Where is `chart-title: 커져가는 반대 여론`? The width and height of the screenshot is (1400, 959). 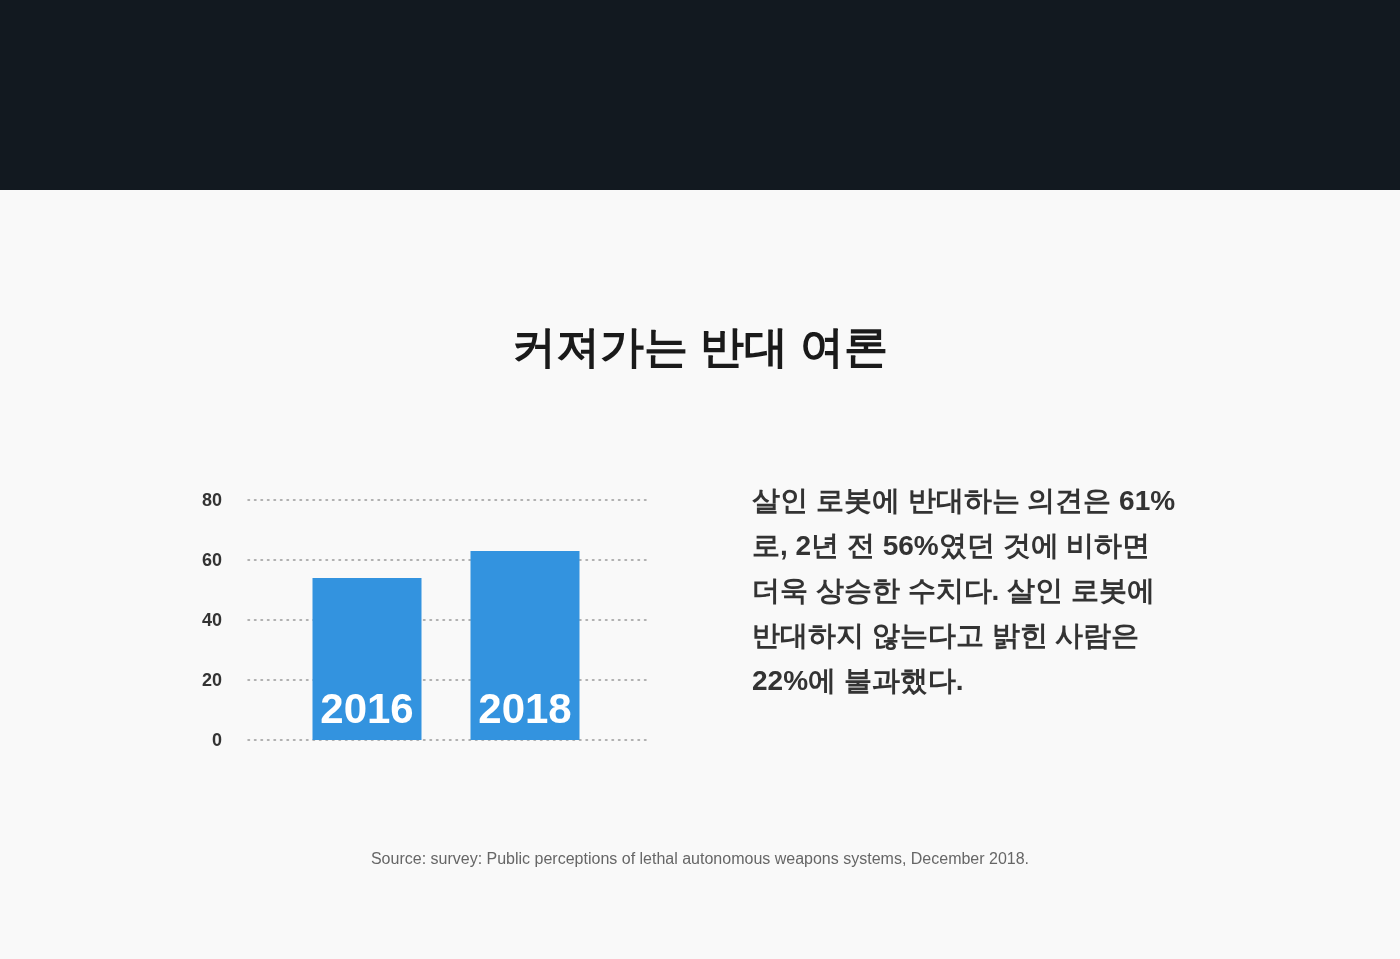
chart-title: 커져가는 반대 여론 is located at coordinates (700, 347).